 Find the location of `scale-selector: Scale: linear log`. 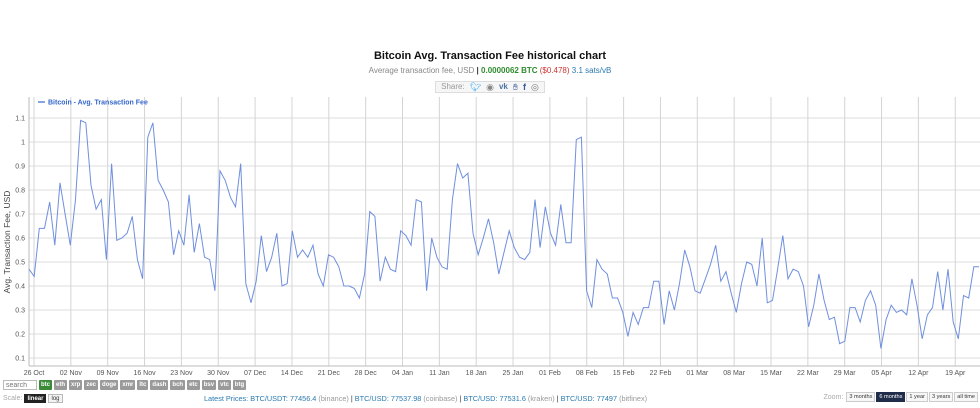

scale-selector: Scale: linear log is located at coordinates (33, 398).